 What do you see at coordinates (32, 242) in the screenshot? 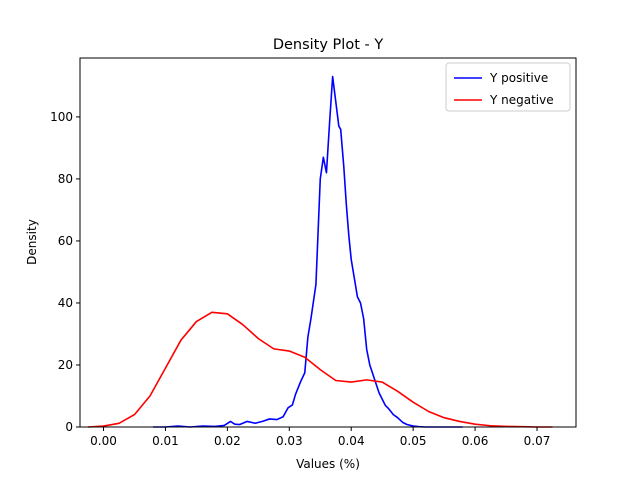
I see `y-axis-label: Density` at bounding box center [32, 242].